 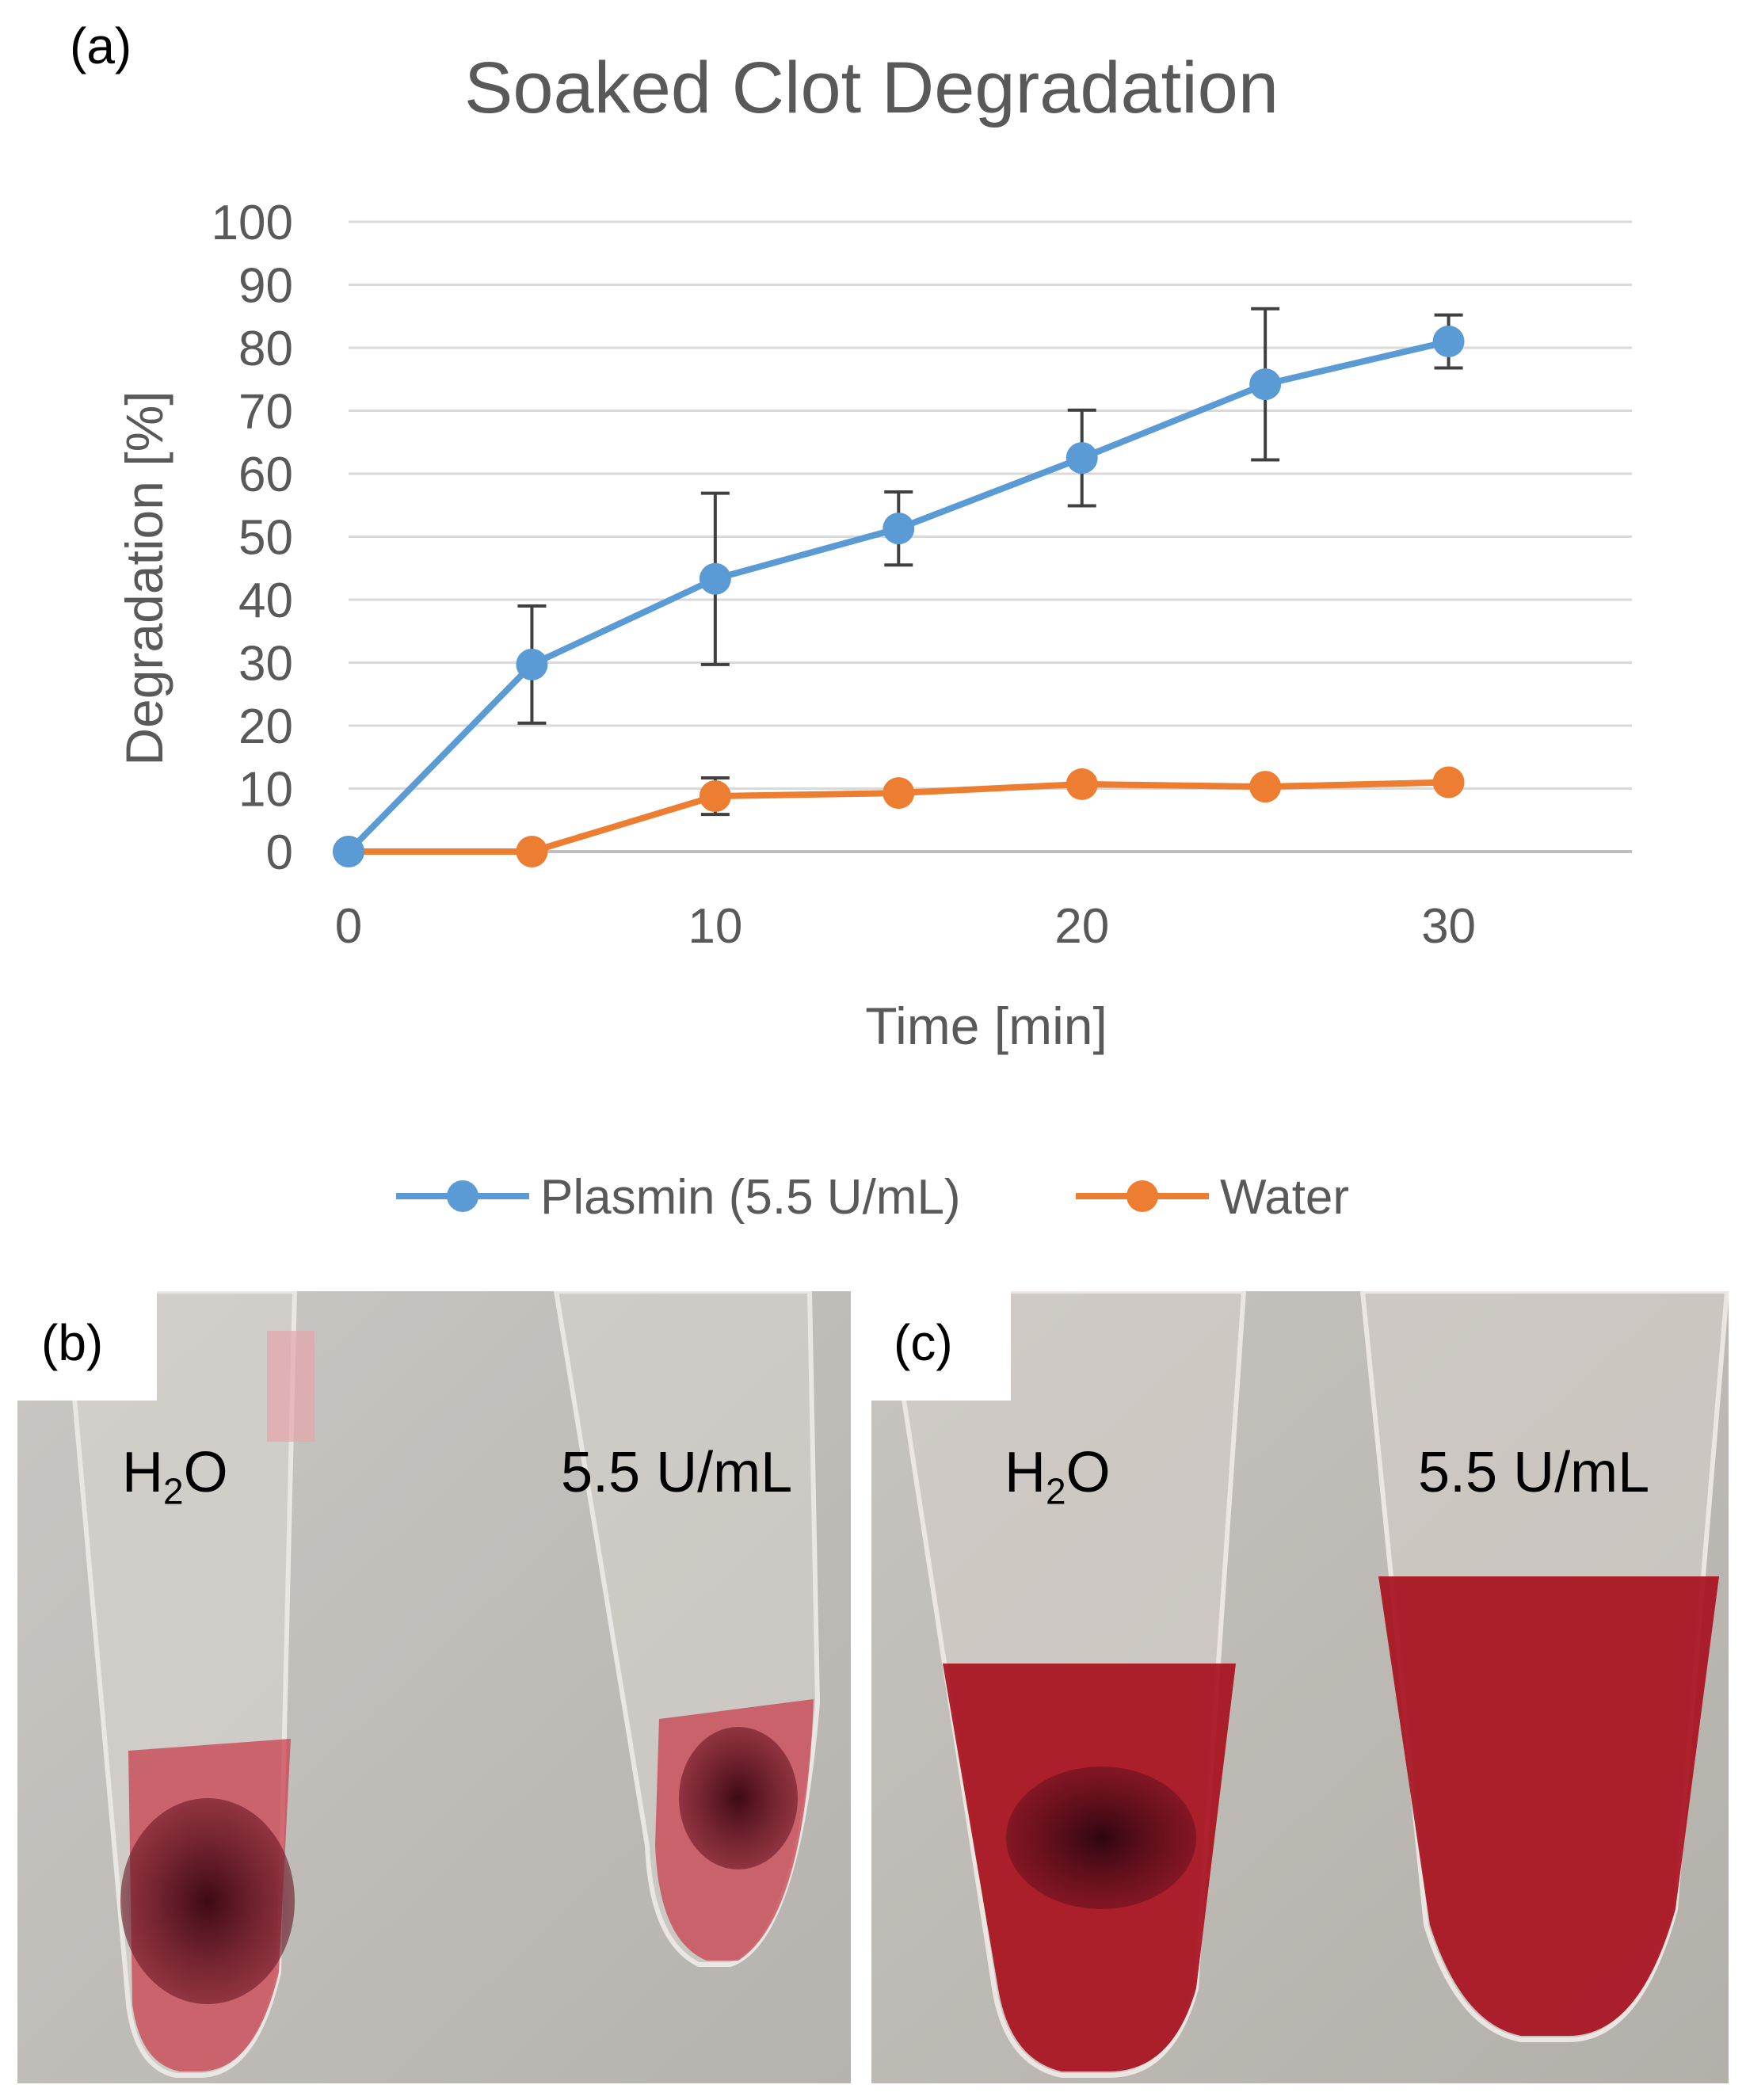 What do you see at coordinates (265, 601) in the screenshot?
I see `y-tick-label: 40` at bounding box center [265, 601].